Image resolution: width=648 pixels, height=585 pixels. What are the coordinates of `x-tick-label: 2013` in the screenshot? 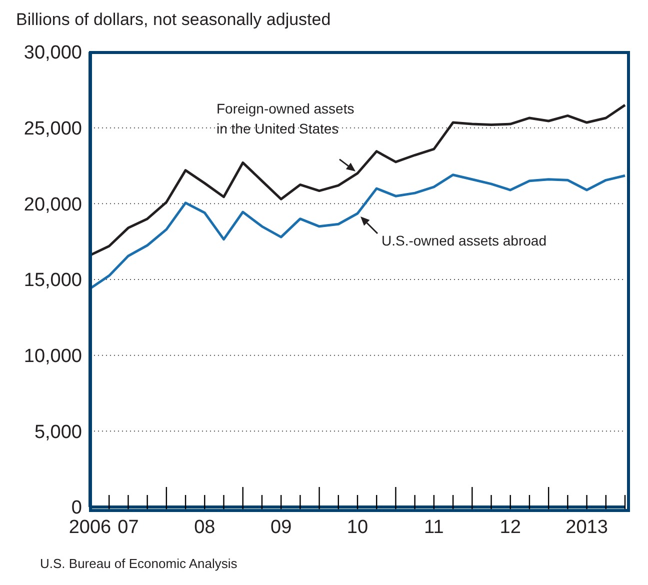 It's located at (587, 527).